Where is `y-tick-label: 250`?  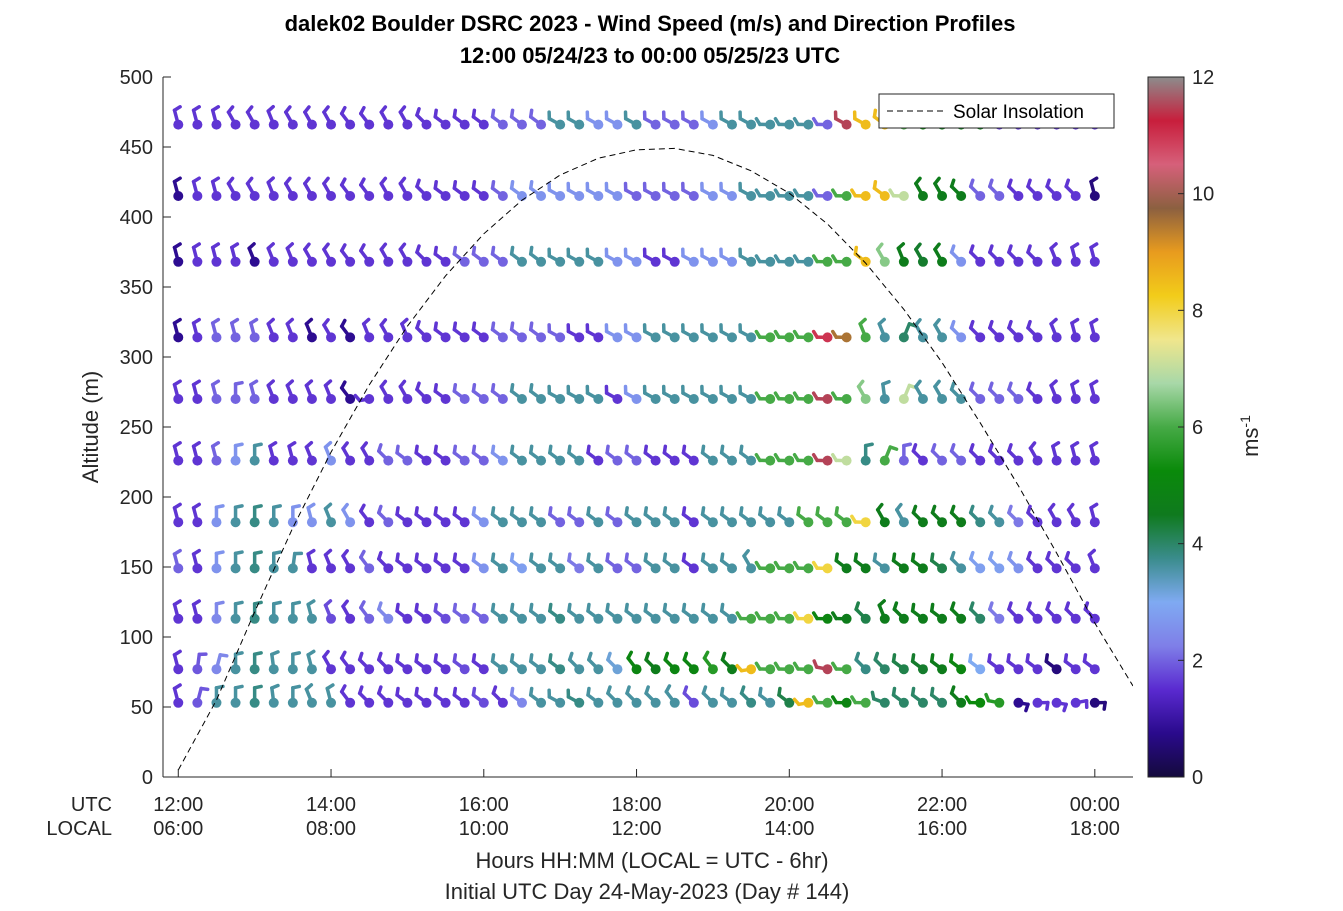 y-tick-label: 250 is located at coordinates (136, 428).